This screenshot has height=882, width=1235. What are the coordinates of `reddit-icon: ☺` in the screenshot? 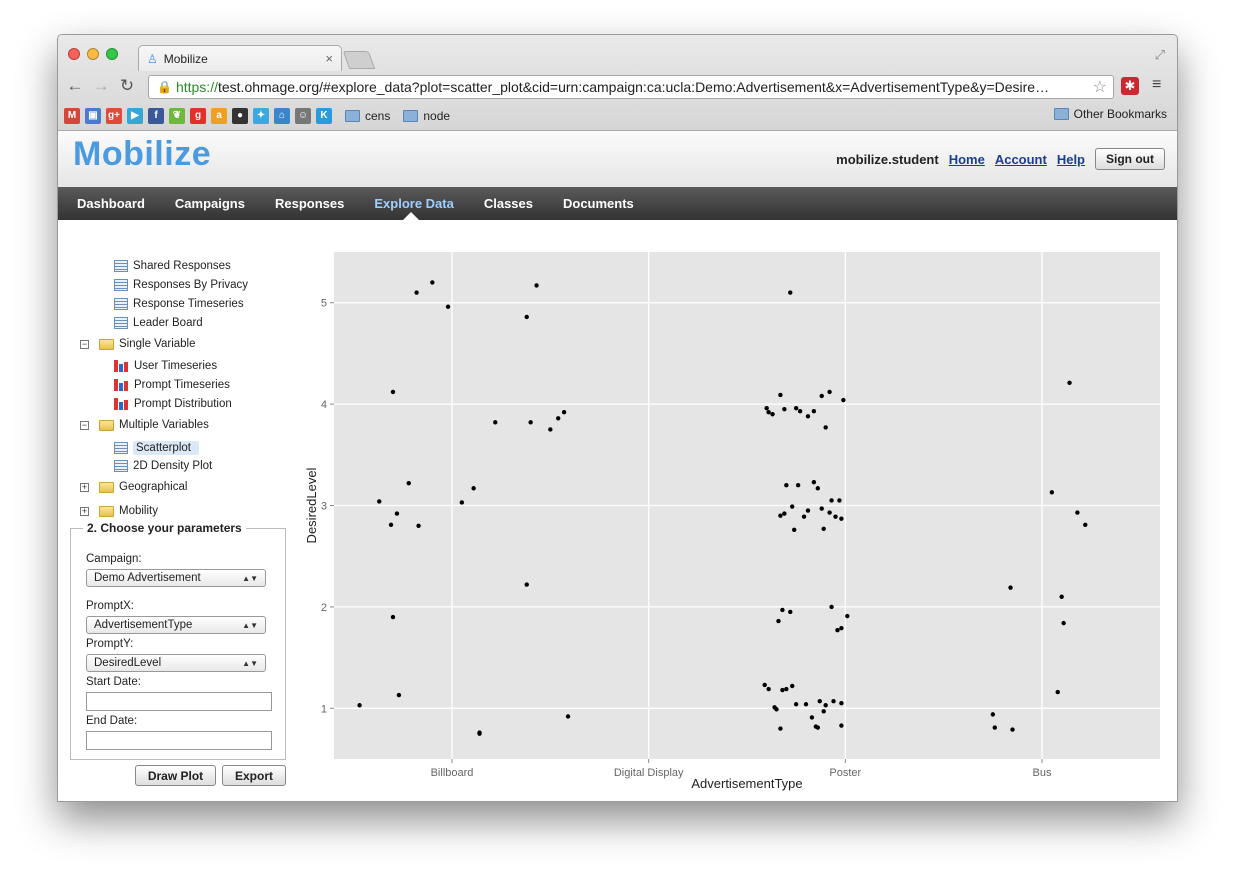 It's located at (303, 116).